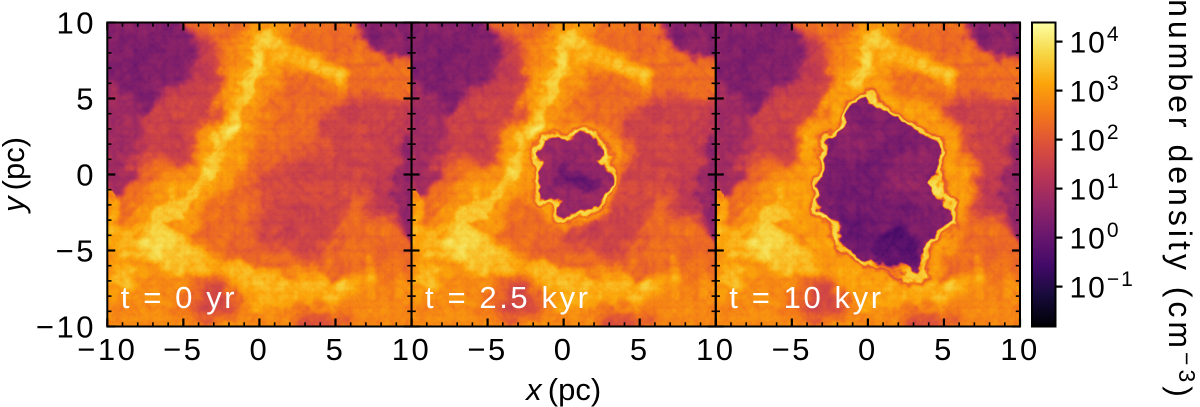 The image size is (1200, 407). Describe the element at coordinates (1181, 200) in the screenshot. I see `svg-text: number density (cm−3)` at that location.